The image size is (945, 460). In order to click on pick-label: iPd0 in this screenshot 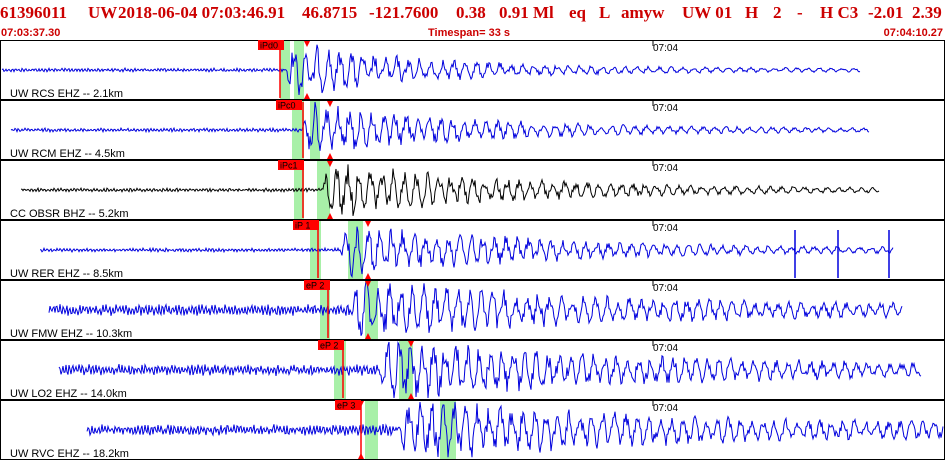, I will do `click(269, 46)`.